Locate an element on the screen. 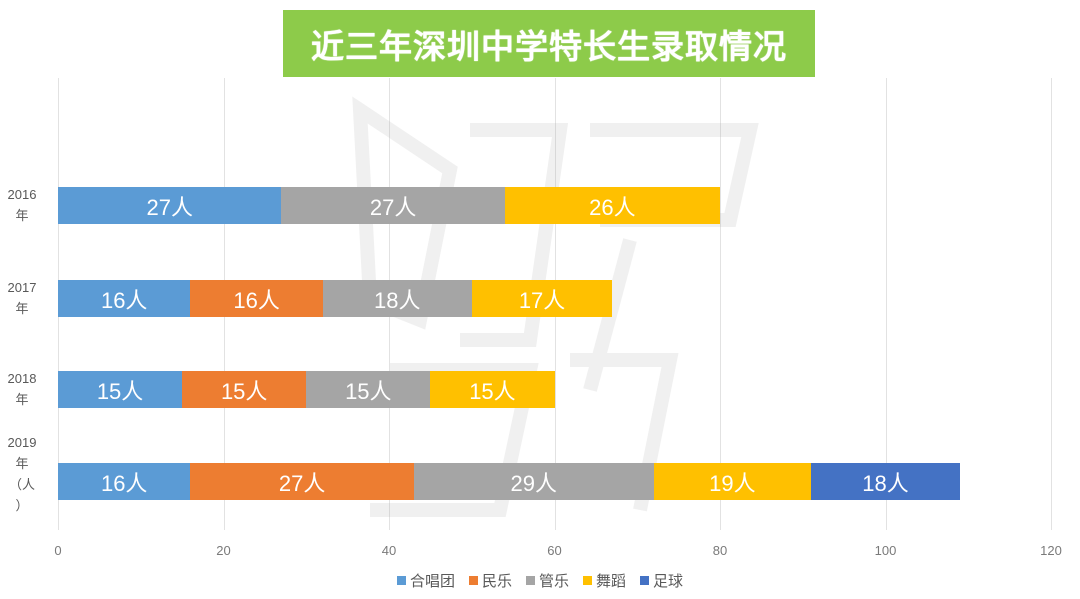  x-tick-label: 80 is located at coordinates (720, 550).